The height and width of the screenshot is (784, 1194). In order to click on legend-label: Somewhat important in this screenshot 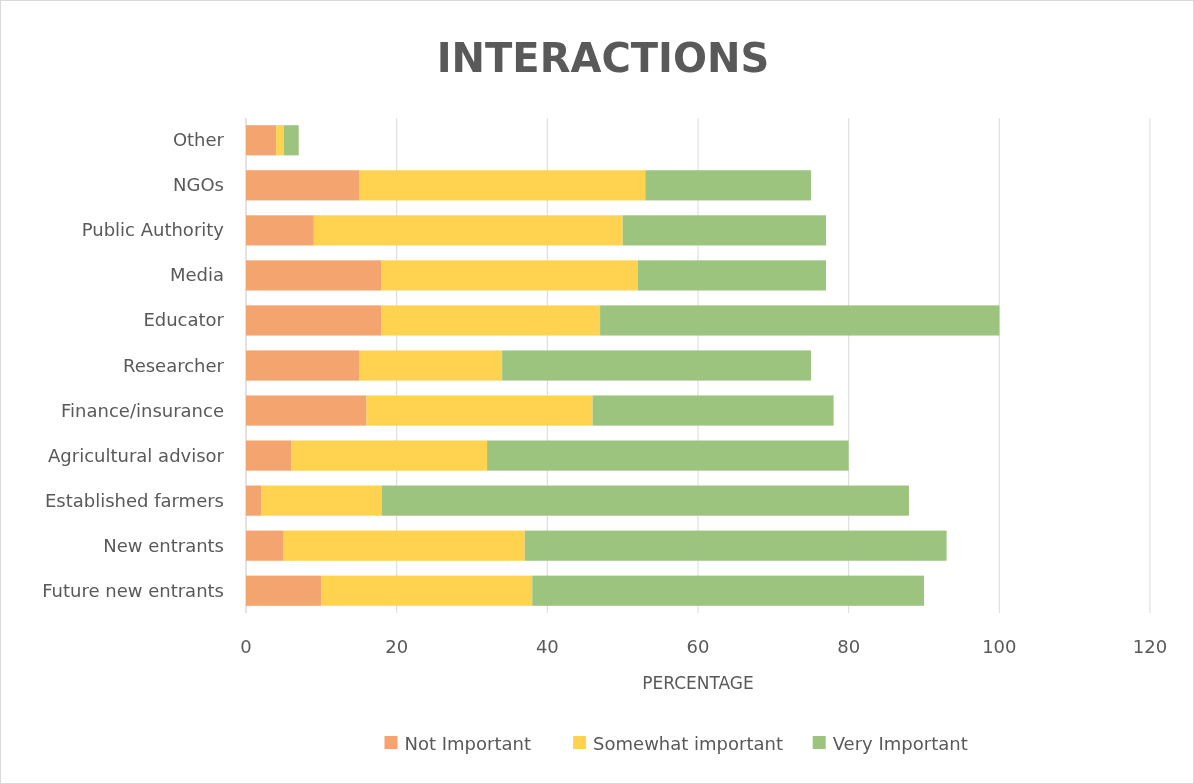, I will do `click(688, 743)`.